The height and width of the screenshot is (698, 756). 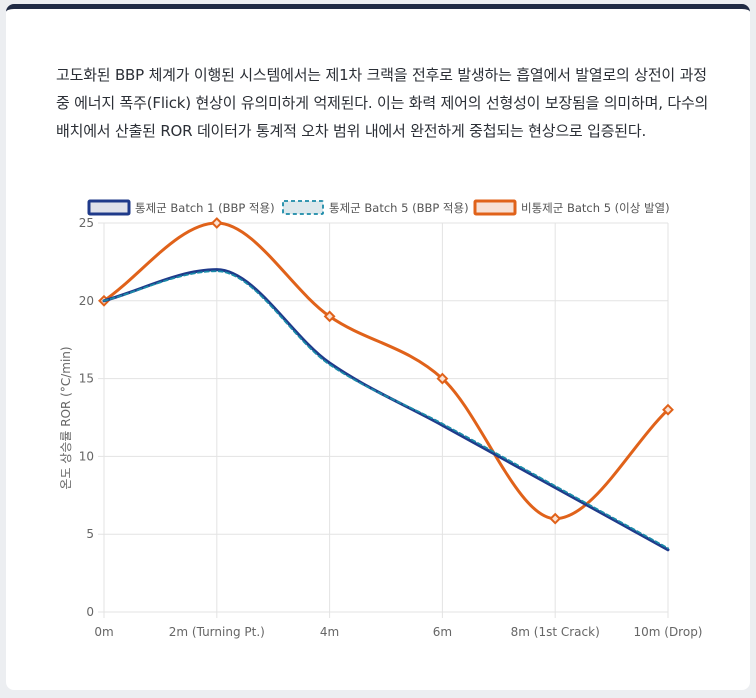 What do you see at coordinates (329, 632) in the screenshot?
I see `x-tick-label: 4m` at bounding box center [329, 632].